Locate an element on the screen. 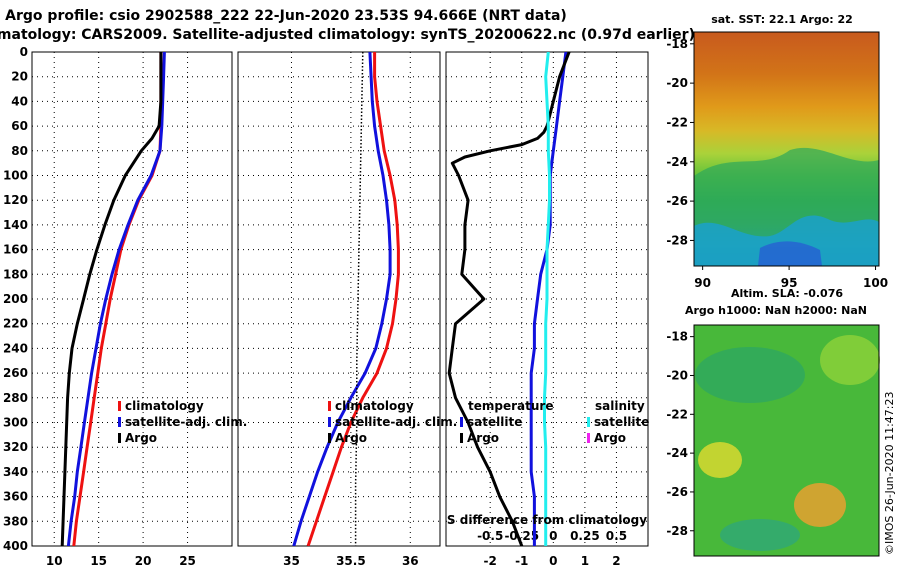 The height and width of the screenshot is (580, 900). difference-temp-tick-label: 2 is located at coordinates (616, 561).